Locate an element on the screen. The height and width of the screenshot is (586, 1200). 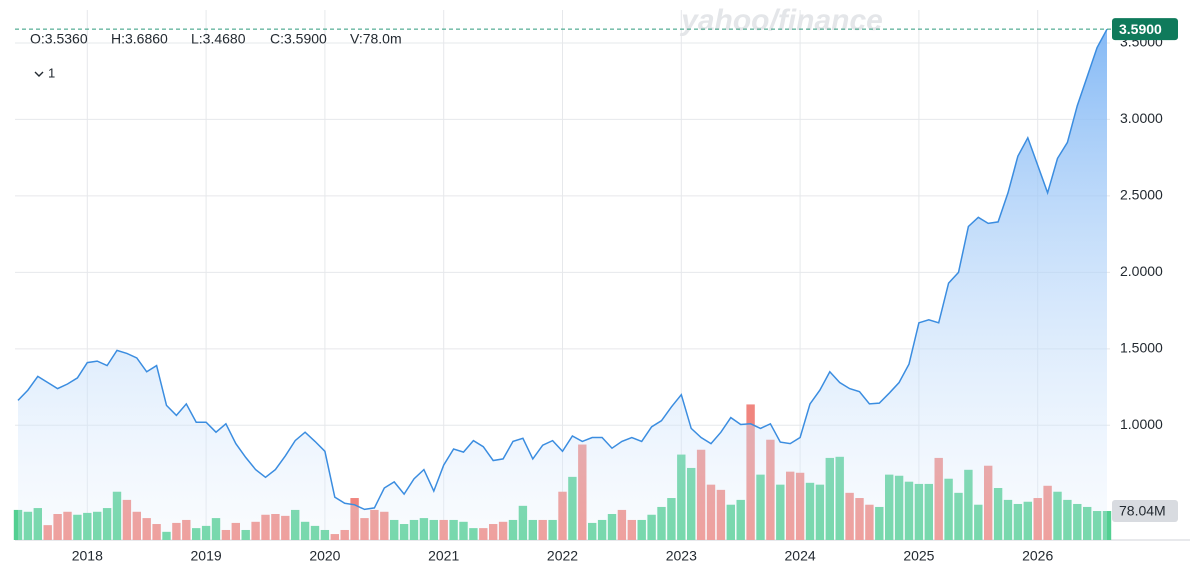
quote-volume: V:78.0m is located at coordinates (376, 39).